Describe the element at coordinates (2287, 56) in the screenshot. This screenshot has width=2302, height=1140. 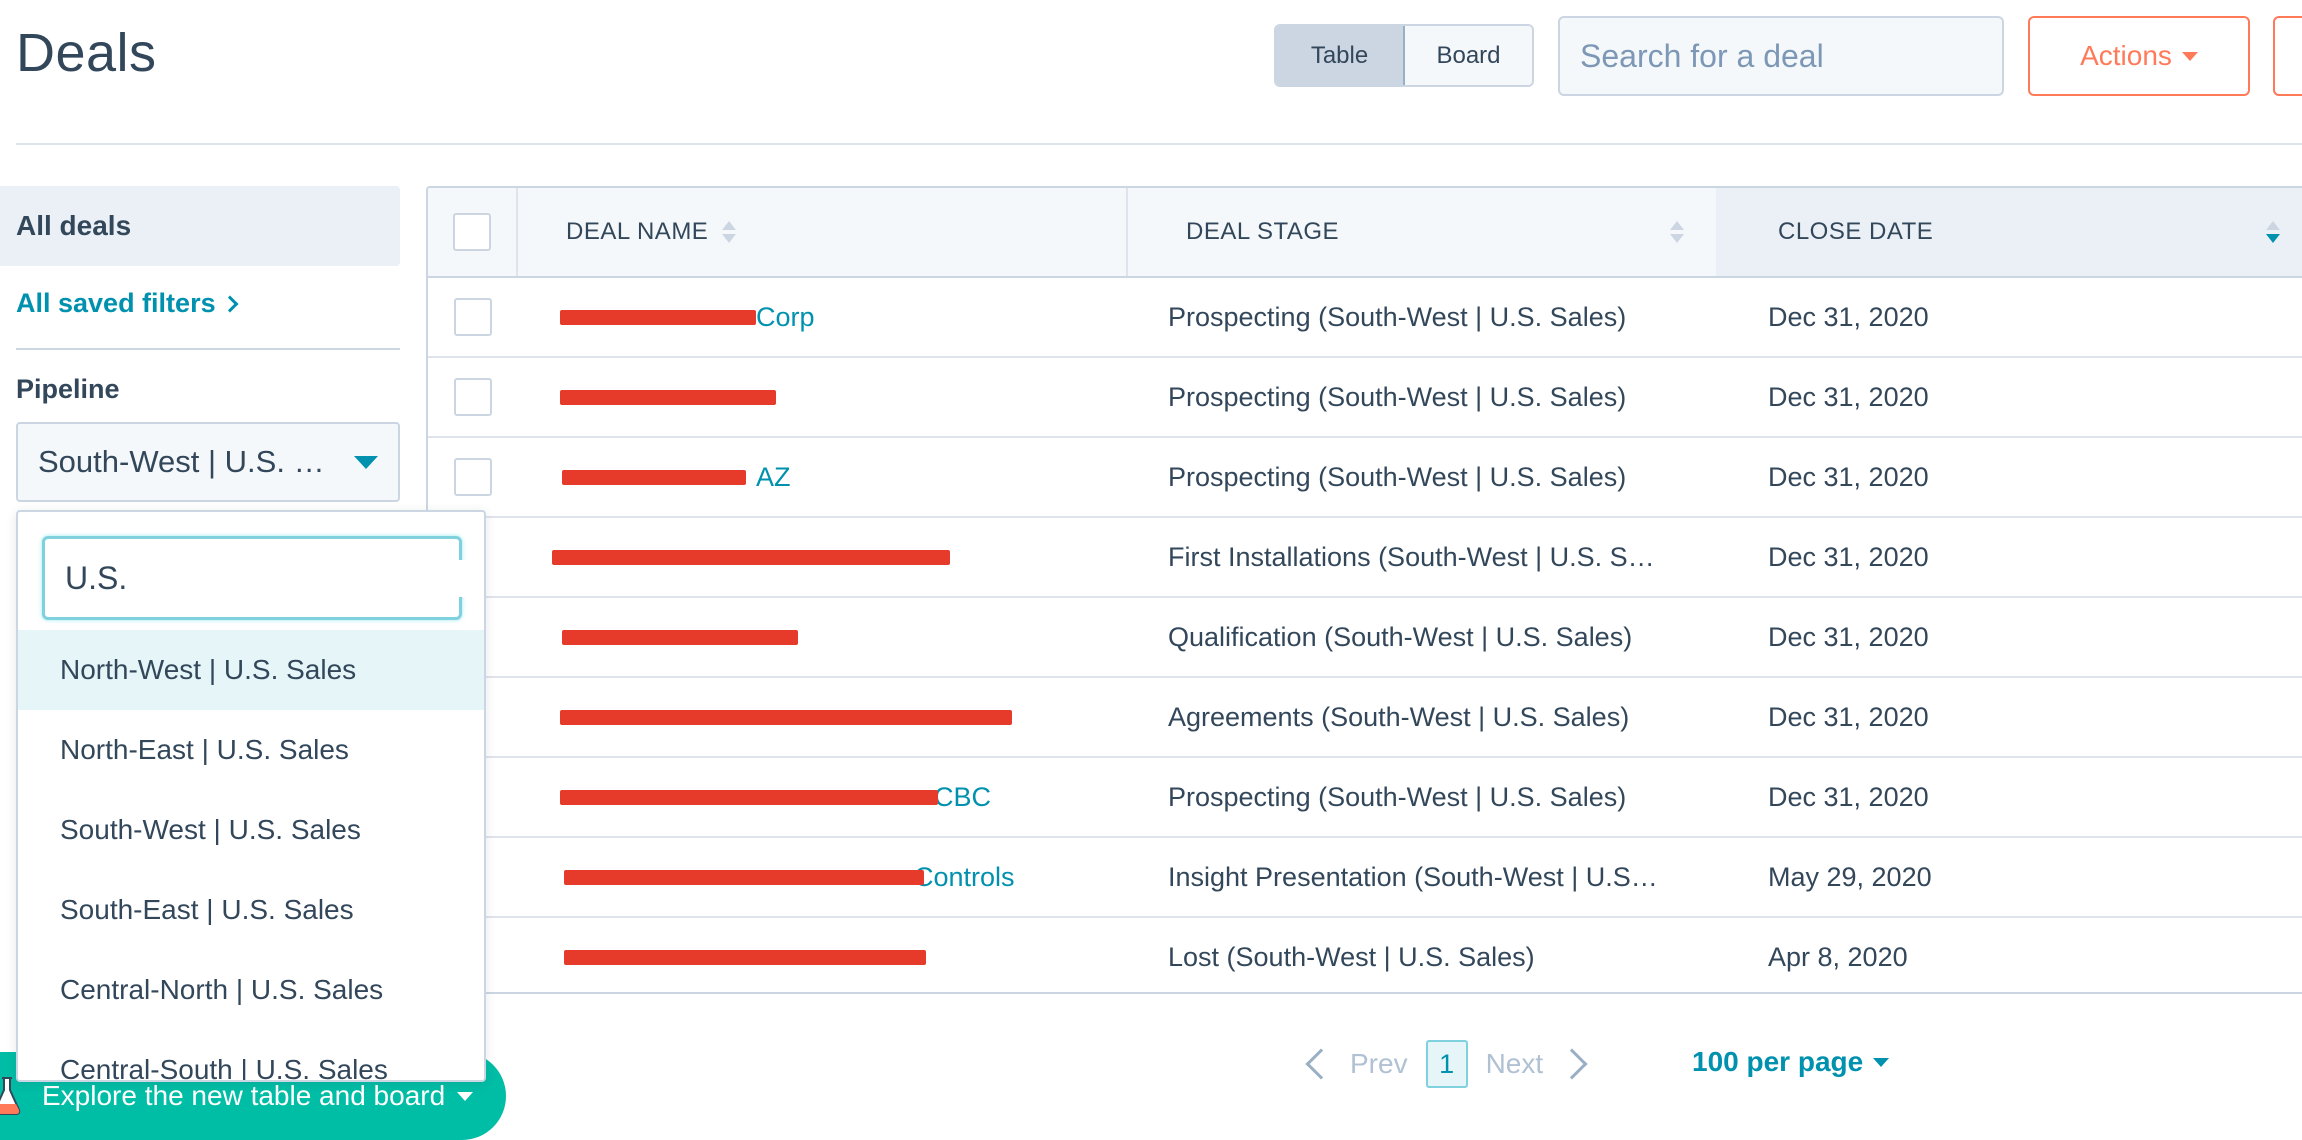
I see `create-deal-button` at that location.